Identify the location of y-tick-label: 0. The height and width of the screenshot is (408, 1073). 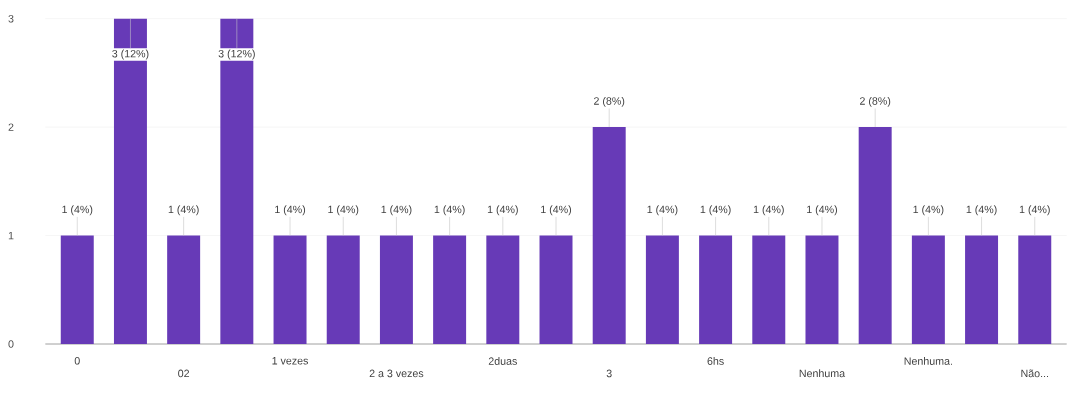
(11, 344).